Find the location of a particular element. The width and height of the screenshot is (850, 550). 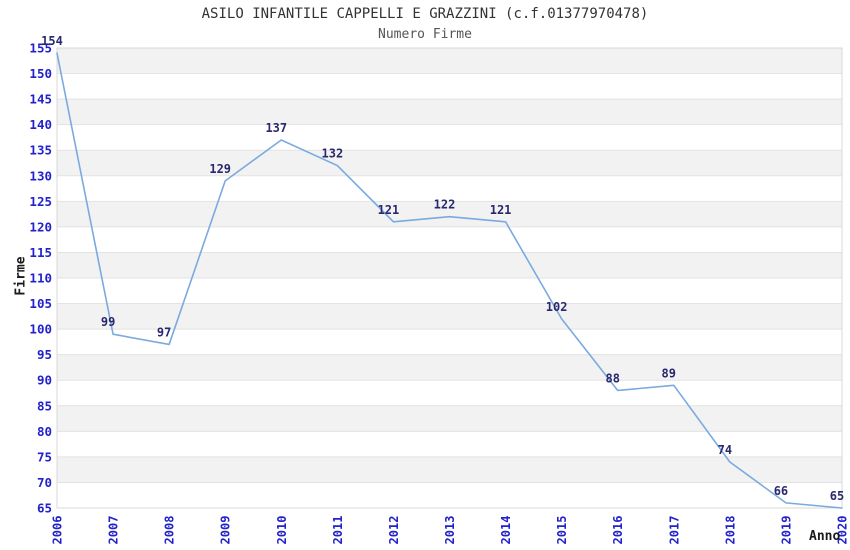

y-axis-title: Firme is located at coordinates (21, 276).